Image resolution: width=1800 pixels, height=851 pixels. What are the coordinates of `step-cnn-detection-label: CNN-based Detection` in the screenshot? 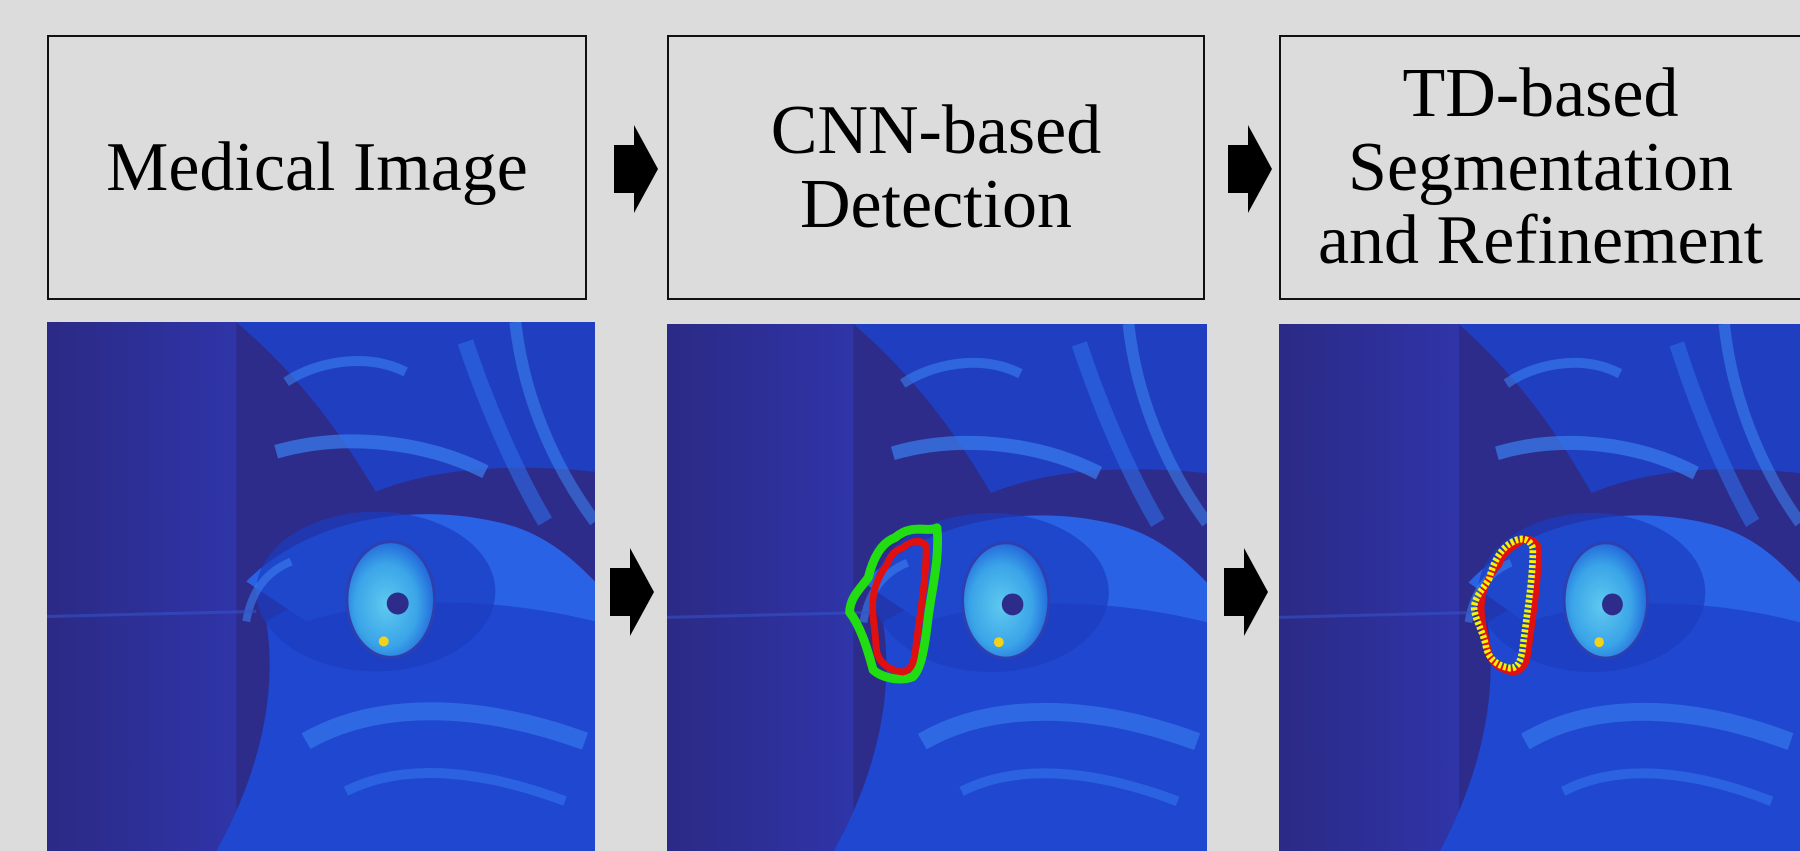 It's located at (936, 167).